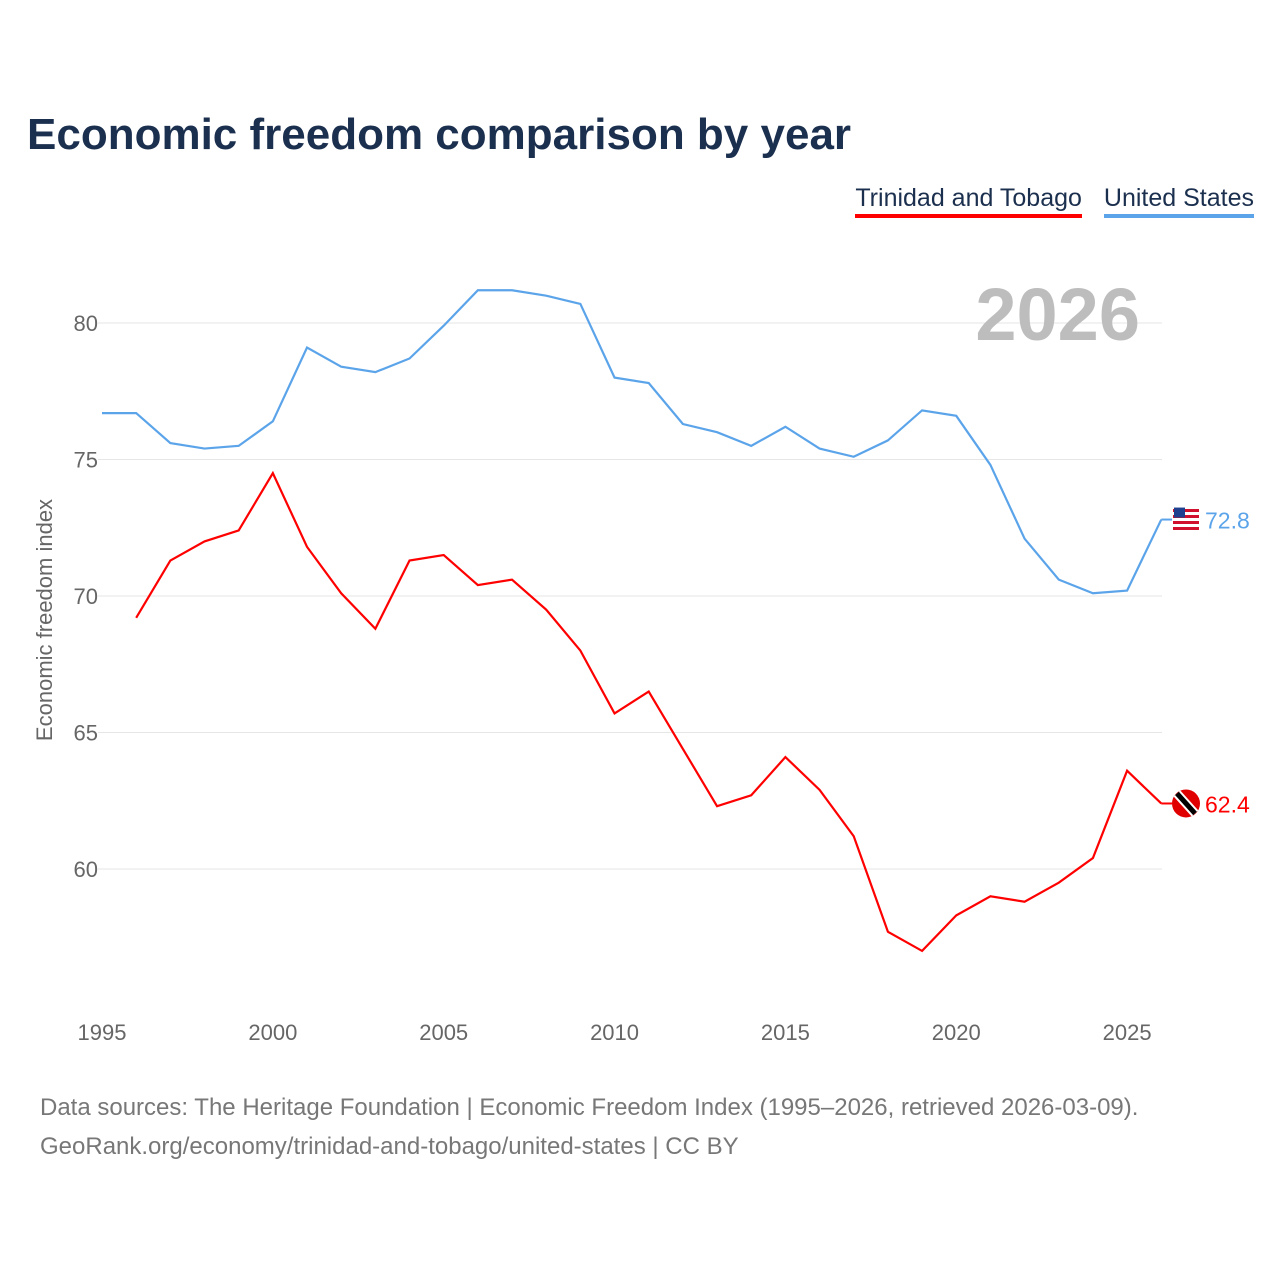  What do you see at coordinates (86, 460) in the screenshot?
I see `y-tick-label: 75` at bounding box center [86, 460].